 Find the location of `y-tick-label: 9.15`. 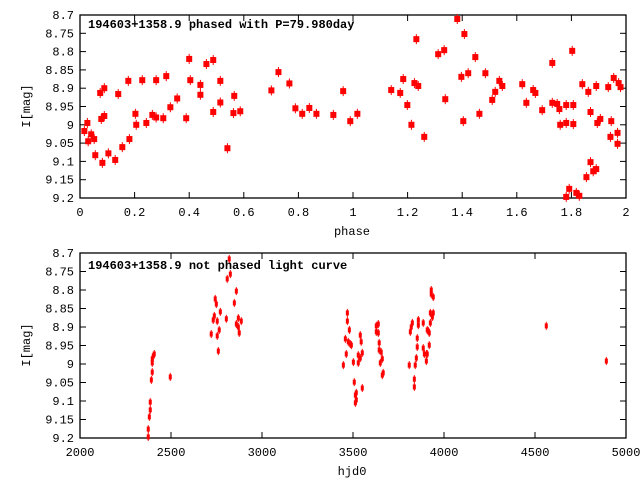

y-tick-label: 9.15 is located at coordinates (59, 421).